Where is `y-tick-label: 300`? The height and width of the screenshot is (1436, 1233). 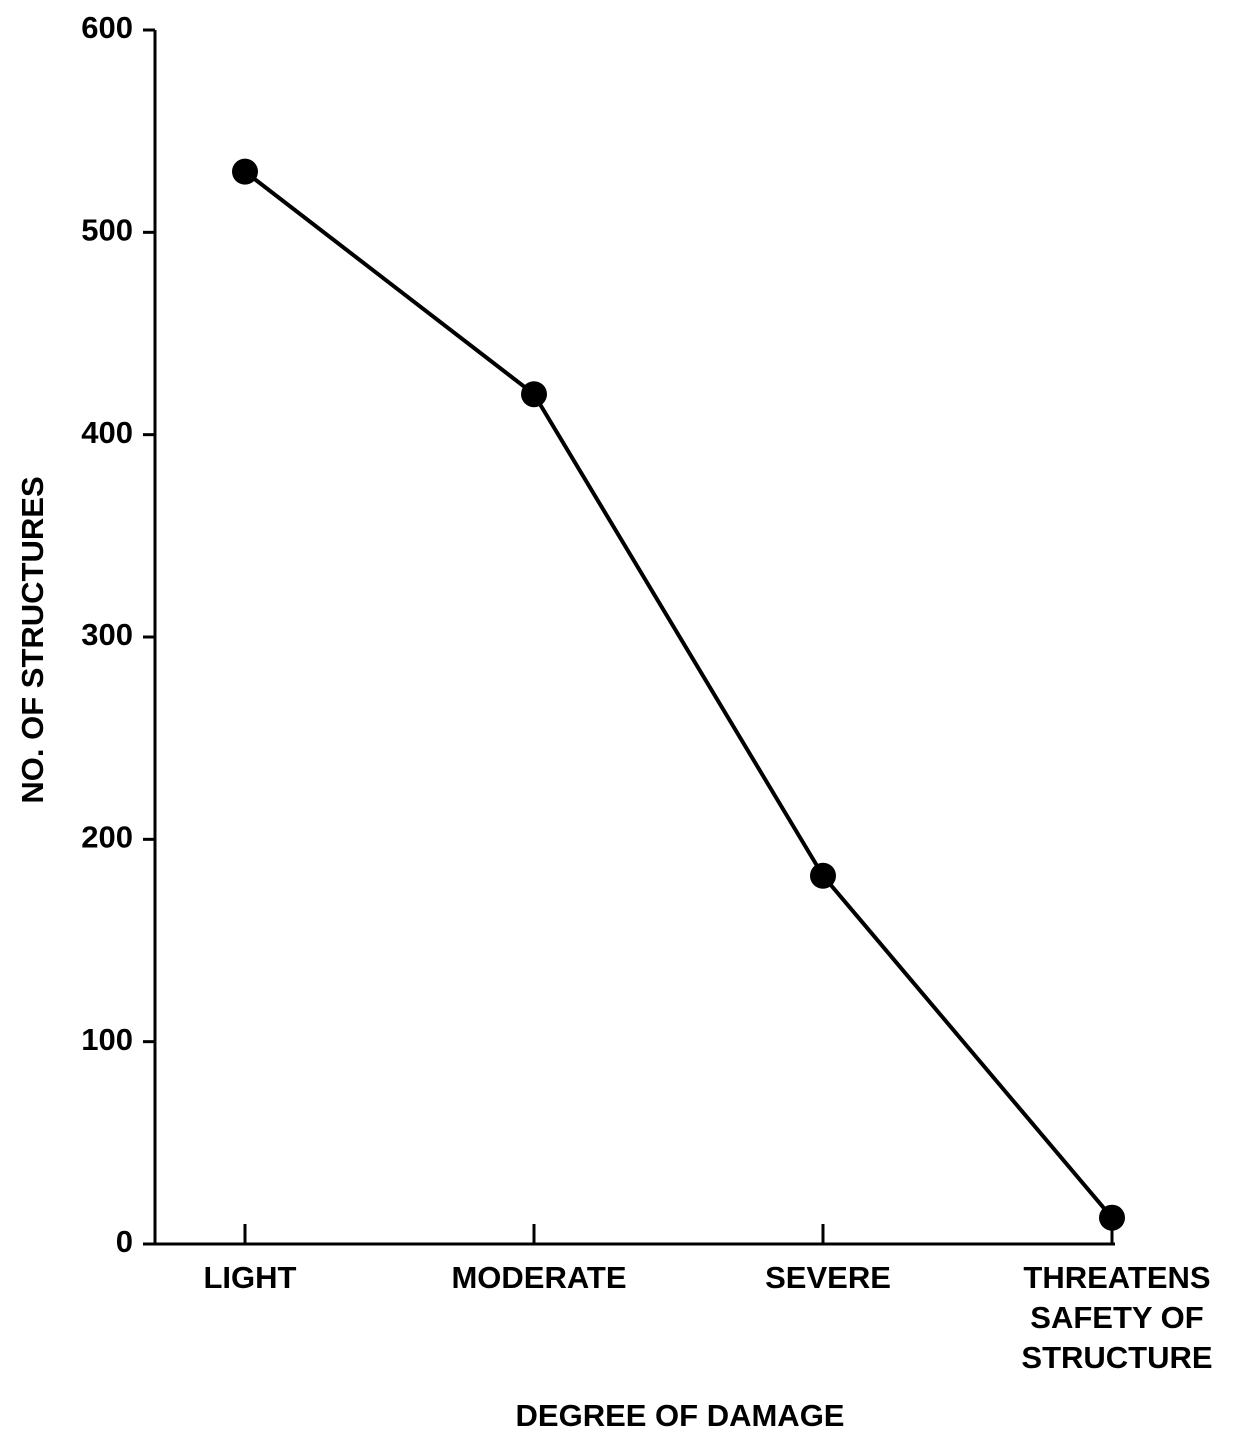
y-tick-label: 300 is located at coordinates (107, 634).